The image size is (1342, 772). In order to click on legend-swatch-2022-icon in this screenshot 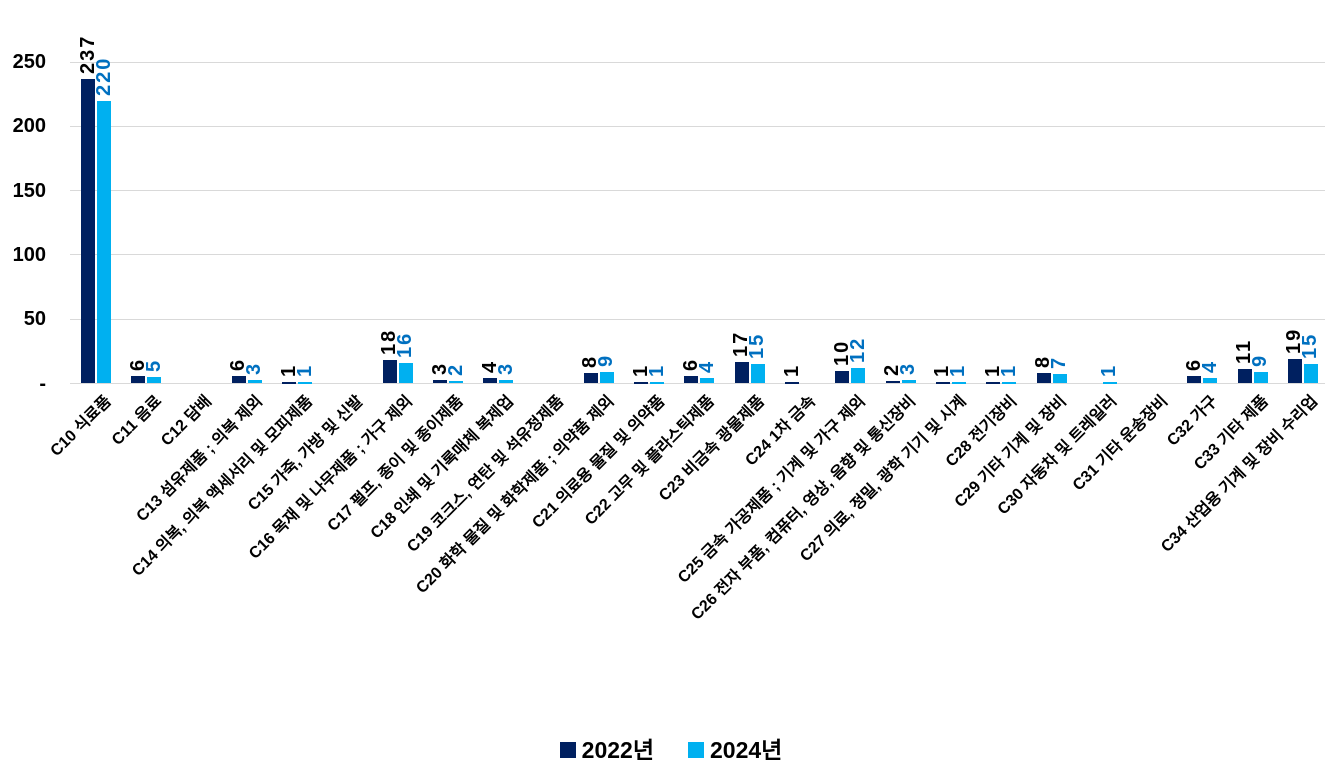, I will do `click(567, 750)`.